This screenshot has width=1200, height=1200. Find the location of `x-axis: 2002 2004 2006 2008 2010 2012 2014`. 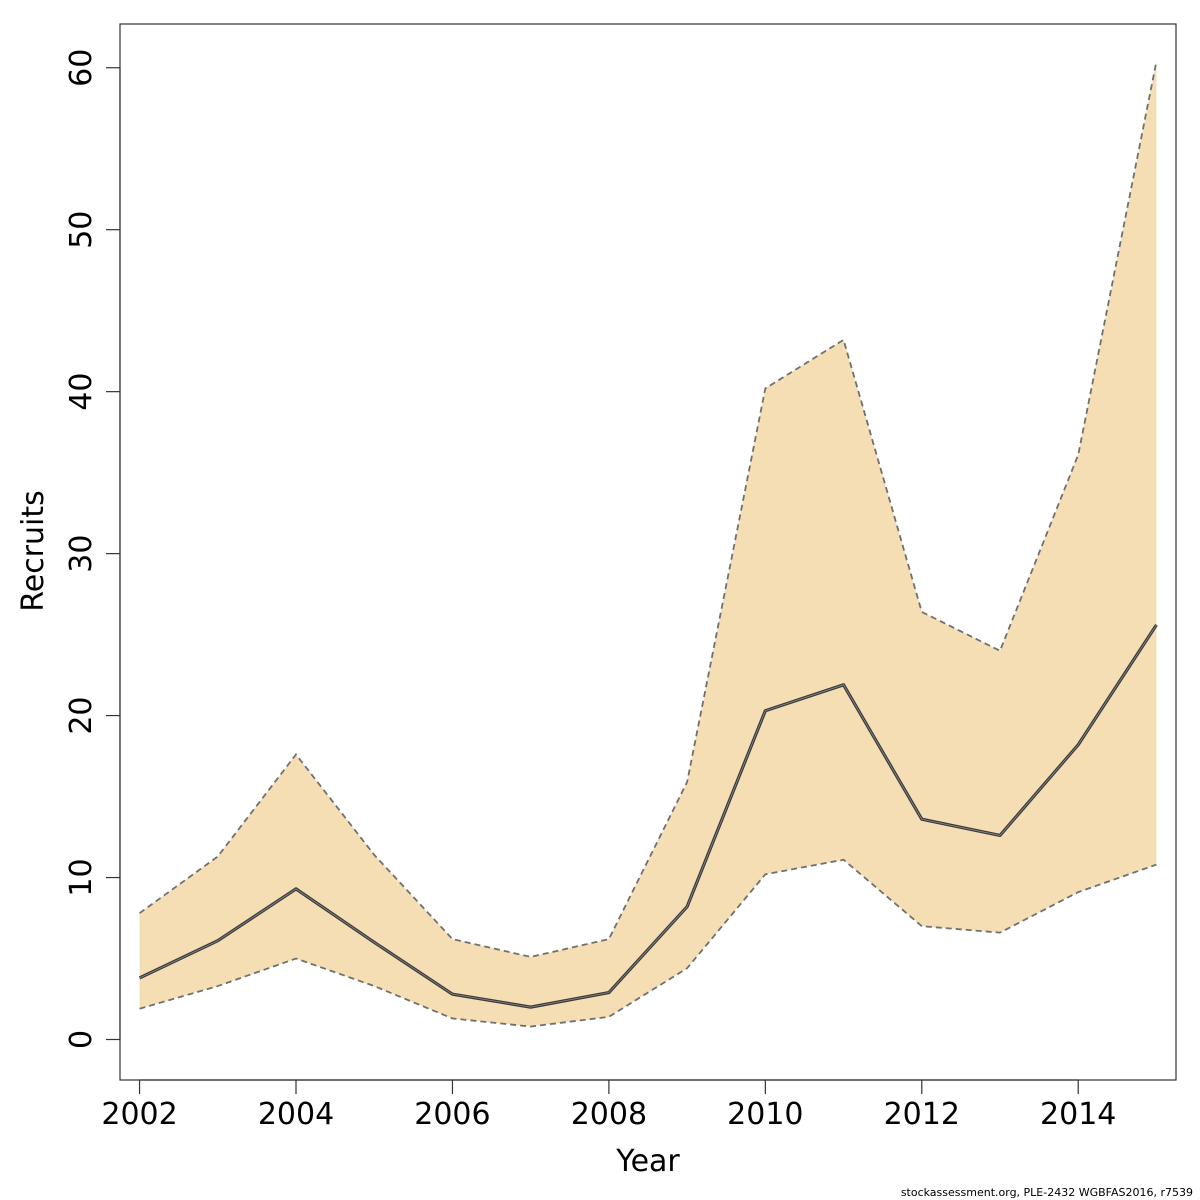

x-axis: 2002 2004 2006 2008 2010 2012 2014 is located at coordinates (608, 1105).